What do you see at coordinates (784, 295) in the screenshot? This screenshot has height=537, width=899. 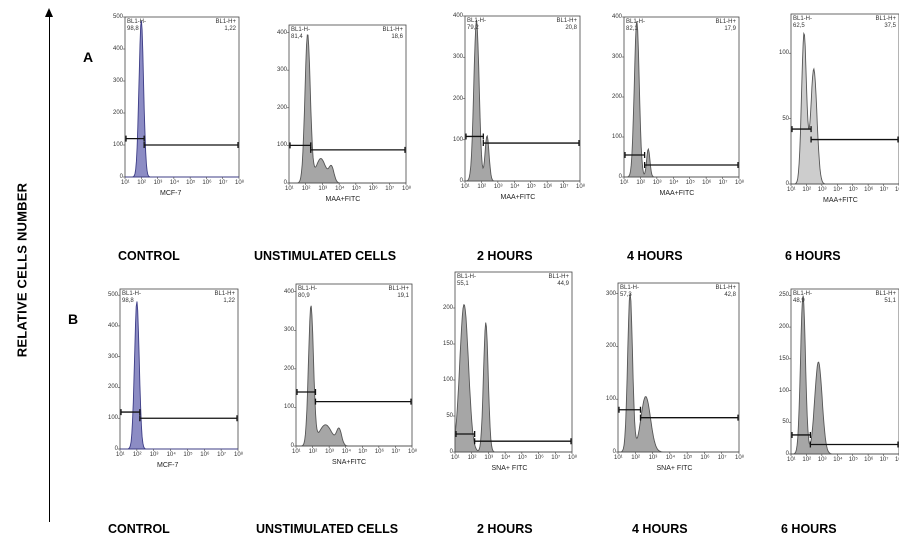 I see `y-tick-label: 250` at bounding box center [784, 295].